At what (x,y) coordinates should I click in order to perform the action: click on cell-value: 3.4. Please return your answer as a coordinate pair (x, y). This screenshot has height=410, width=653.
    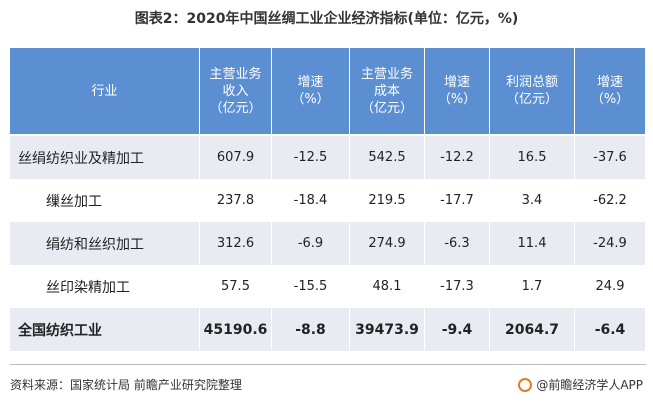
    Looking at the image, I should click on (532, 200).